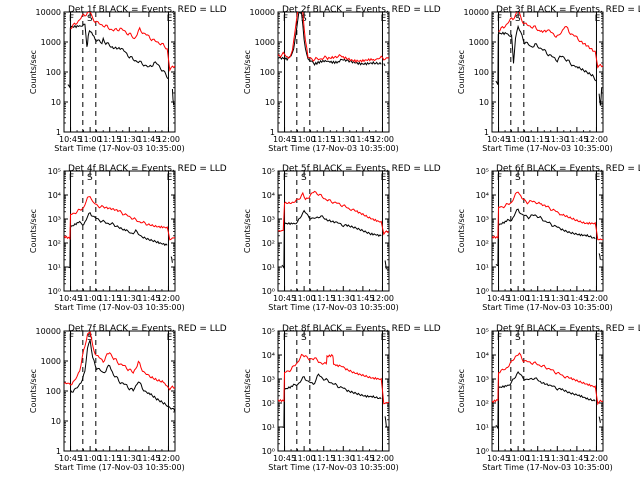 This screenshot has width=640, height=480. What do you see at coordinates (361, 10) in the screenshot?
I see `chart-title: Det 2f BLACK = Events, RED = LLD` at bounding box center [361, 10].